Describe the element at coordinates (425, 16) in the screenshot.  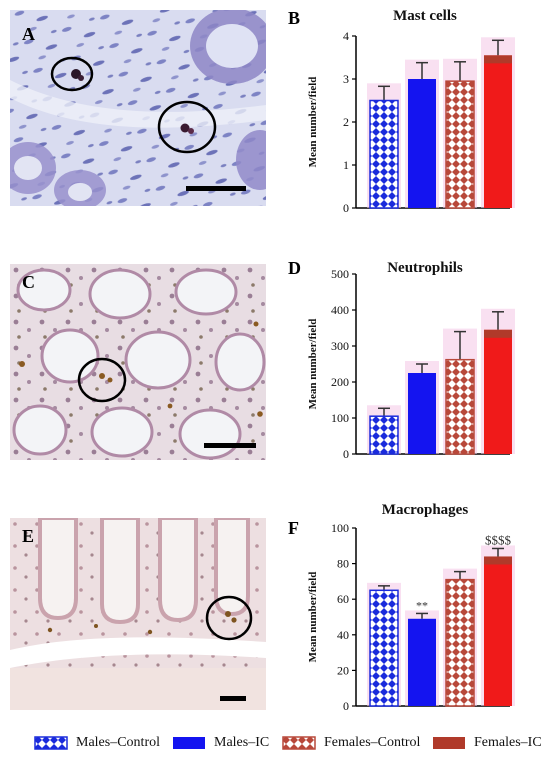
I see `chart-title: Mast cells` at that location.